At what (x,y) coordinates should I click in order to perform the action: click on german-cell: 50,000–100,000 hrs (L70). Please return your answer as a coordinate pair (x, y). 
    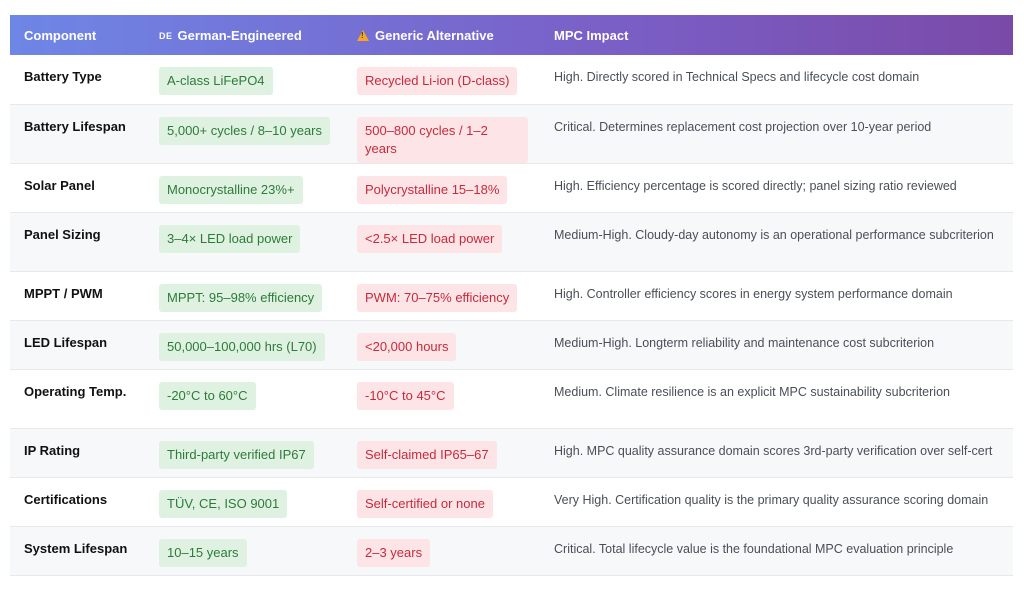
    Looking at the image, I should click on (244, 345).